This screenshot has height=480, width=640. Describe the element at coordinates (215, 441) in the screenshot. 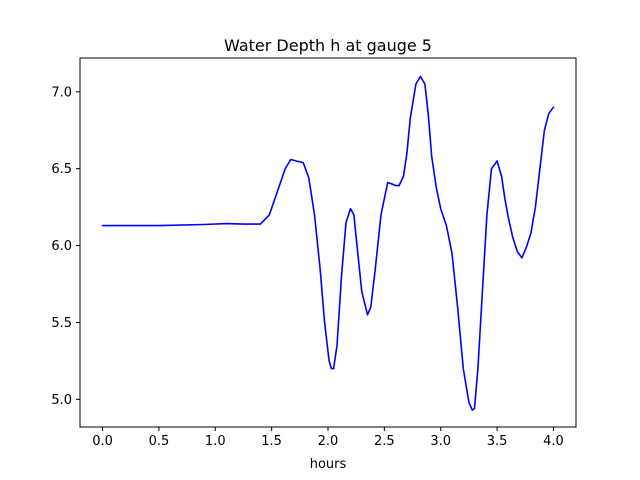

I see `x-tick-label: 1.0` at that location.